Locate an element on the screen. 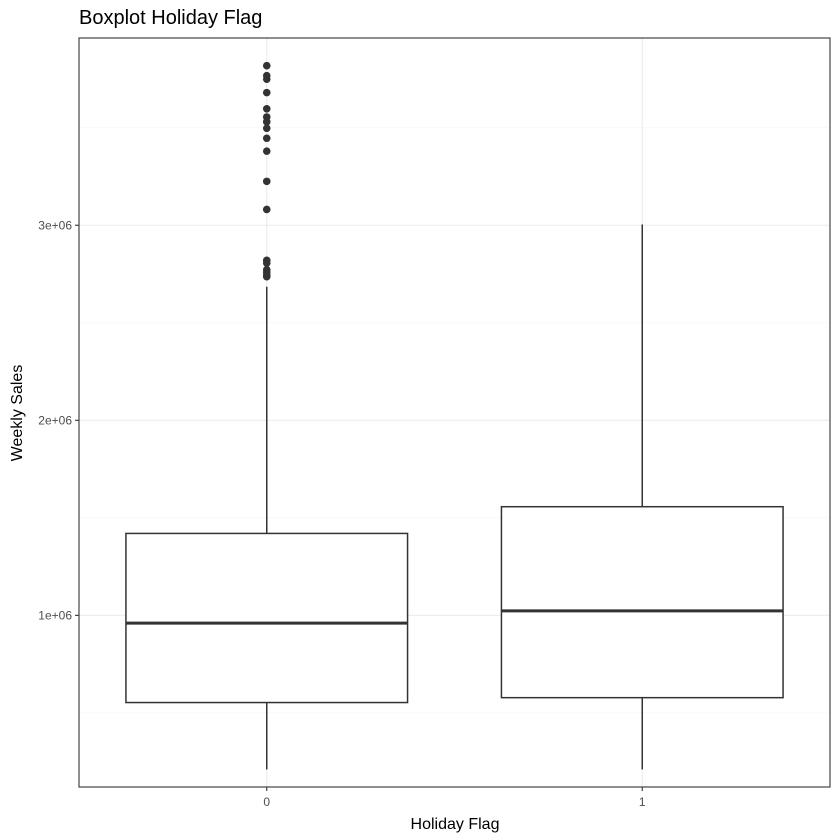 This screenshot has height=840, width=840. chart-title: Boxplot Holiday Flag is located at coordinates (170, 18).